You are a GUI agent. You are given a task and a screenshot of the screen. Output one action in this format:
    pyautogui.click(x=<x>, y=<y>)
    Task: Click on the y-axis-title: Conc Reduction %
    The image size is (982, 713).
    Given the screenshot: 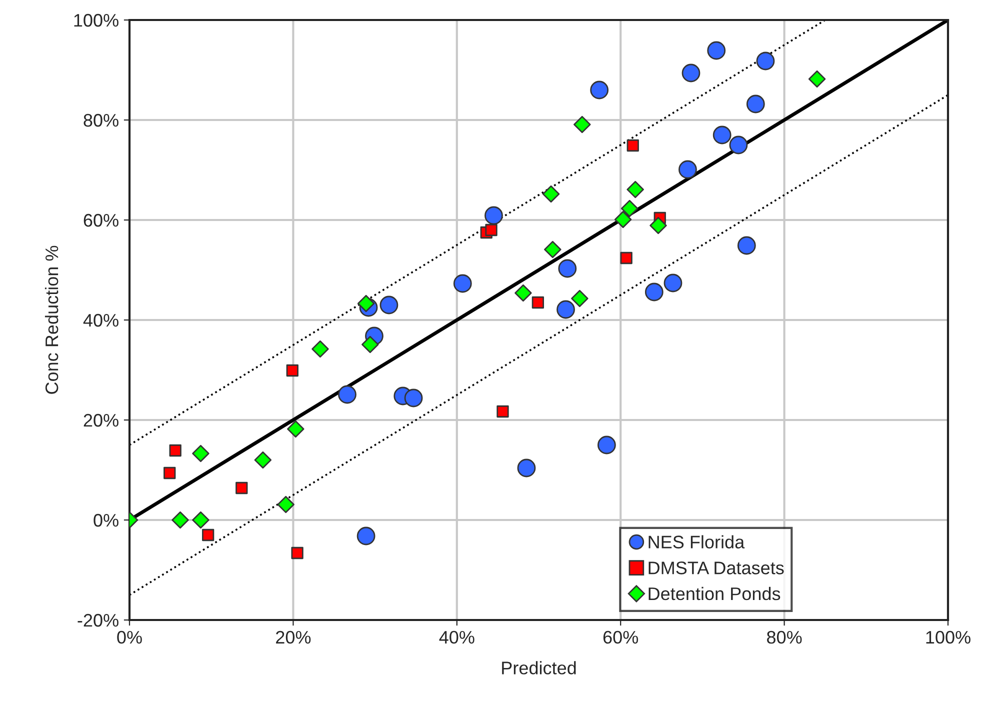 What is the action you would take?
    pyautogui.click(x=51, y=320)
    